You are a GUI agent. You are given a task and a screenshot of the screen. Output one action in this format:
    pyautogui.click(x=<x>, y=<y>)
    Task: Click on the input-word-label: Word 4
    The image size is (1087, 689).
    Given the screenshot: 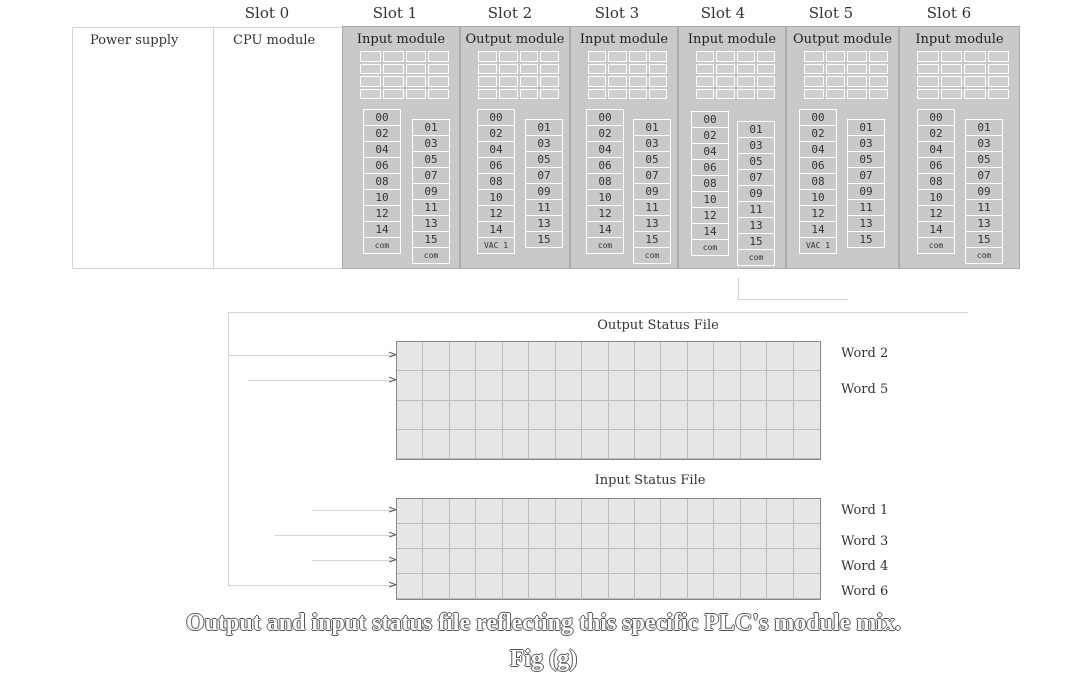 What is the action you would take?
    pyautogui.click(x=864, y=566)
    